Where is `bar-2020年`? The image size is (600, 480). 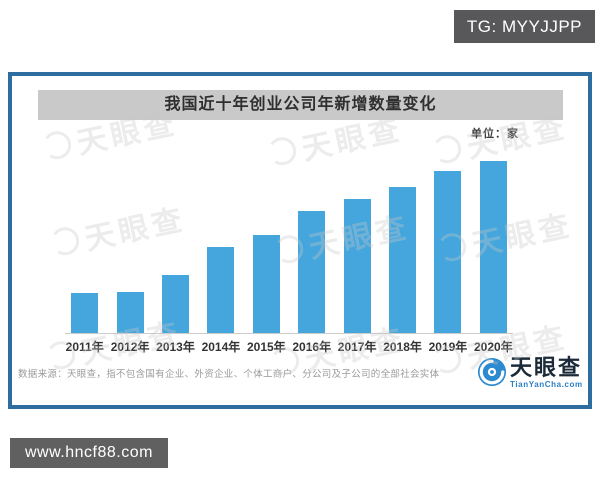 bar-2020年 is located at coordinates (493, 247).